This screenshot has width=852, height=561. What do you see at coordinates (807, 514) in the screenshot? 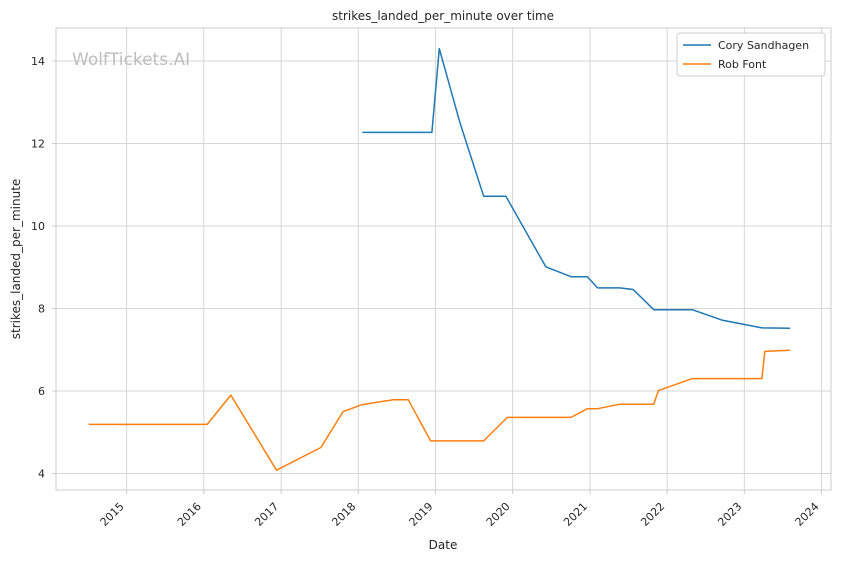
I see `x-tick-label: 2024` at bounding box center [807, 514].